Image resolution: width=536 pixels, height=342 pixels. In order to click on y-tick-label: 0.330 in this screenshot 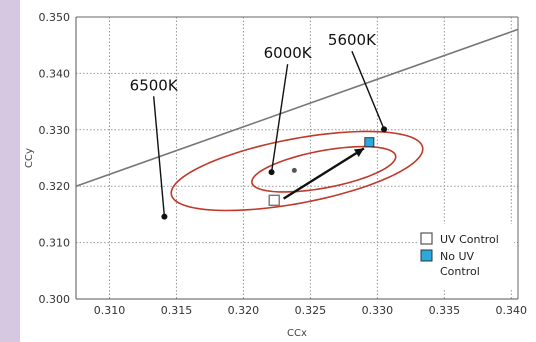, I will do `click(55, 130)`.